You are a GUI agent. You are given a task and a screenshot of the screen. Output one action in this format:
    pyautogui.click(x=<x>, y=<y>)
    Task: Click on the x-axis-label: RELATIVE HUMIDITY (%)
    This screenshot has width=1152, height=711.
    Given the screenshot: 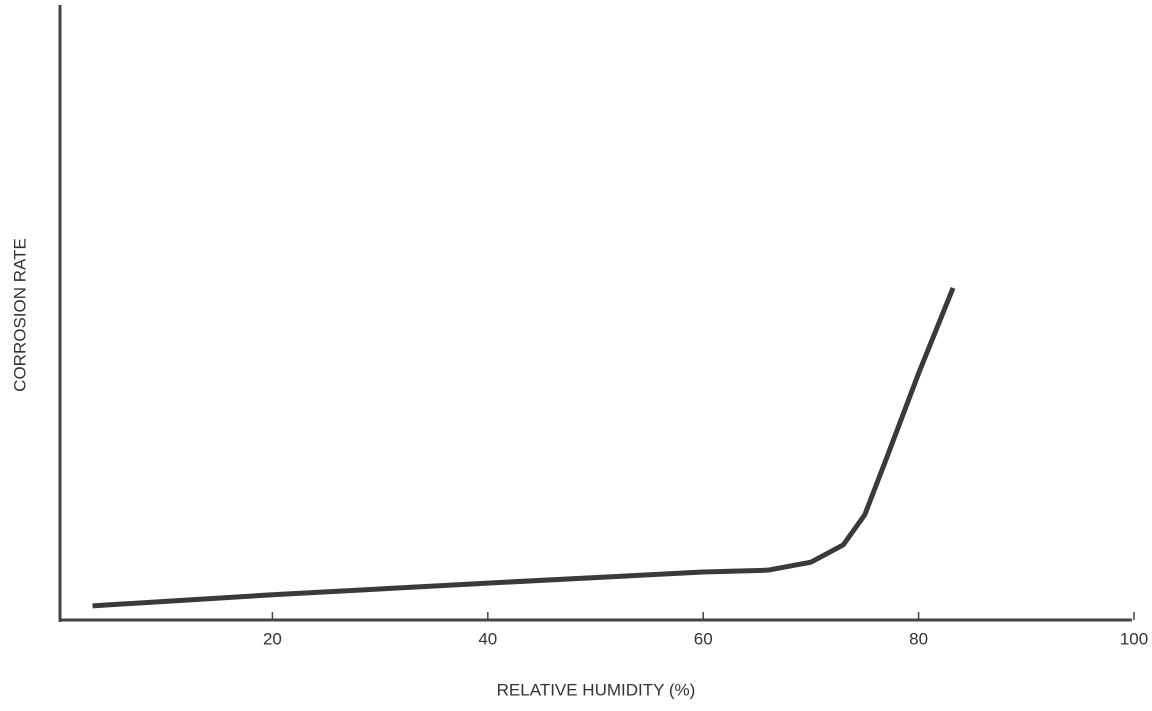 What is the action you would take?
    pyautogui.click(x=596, y=689)
    